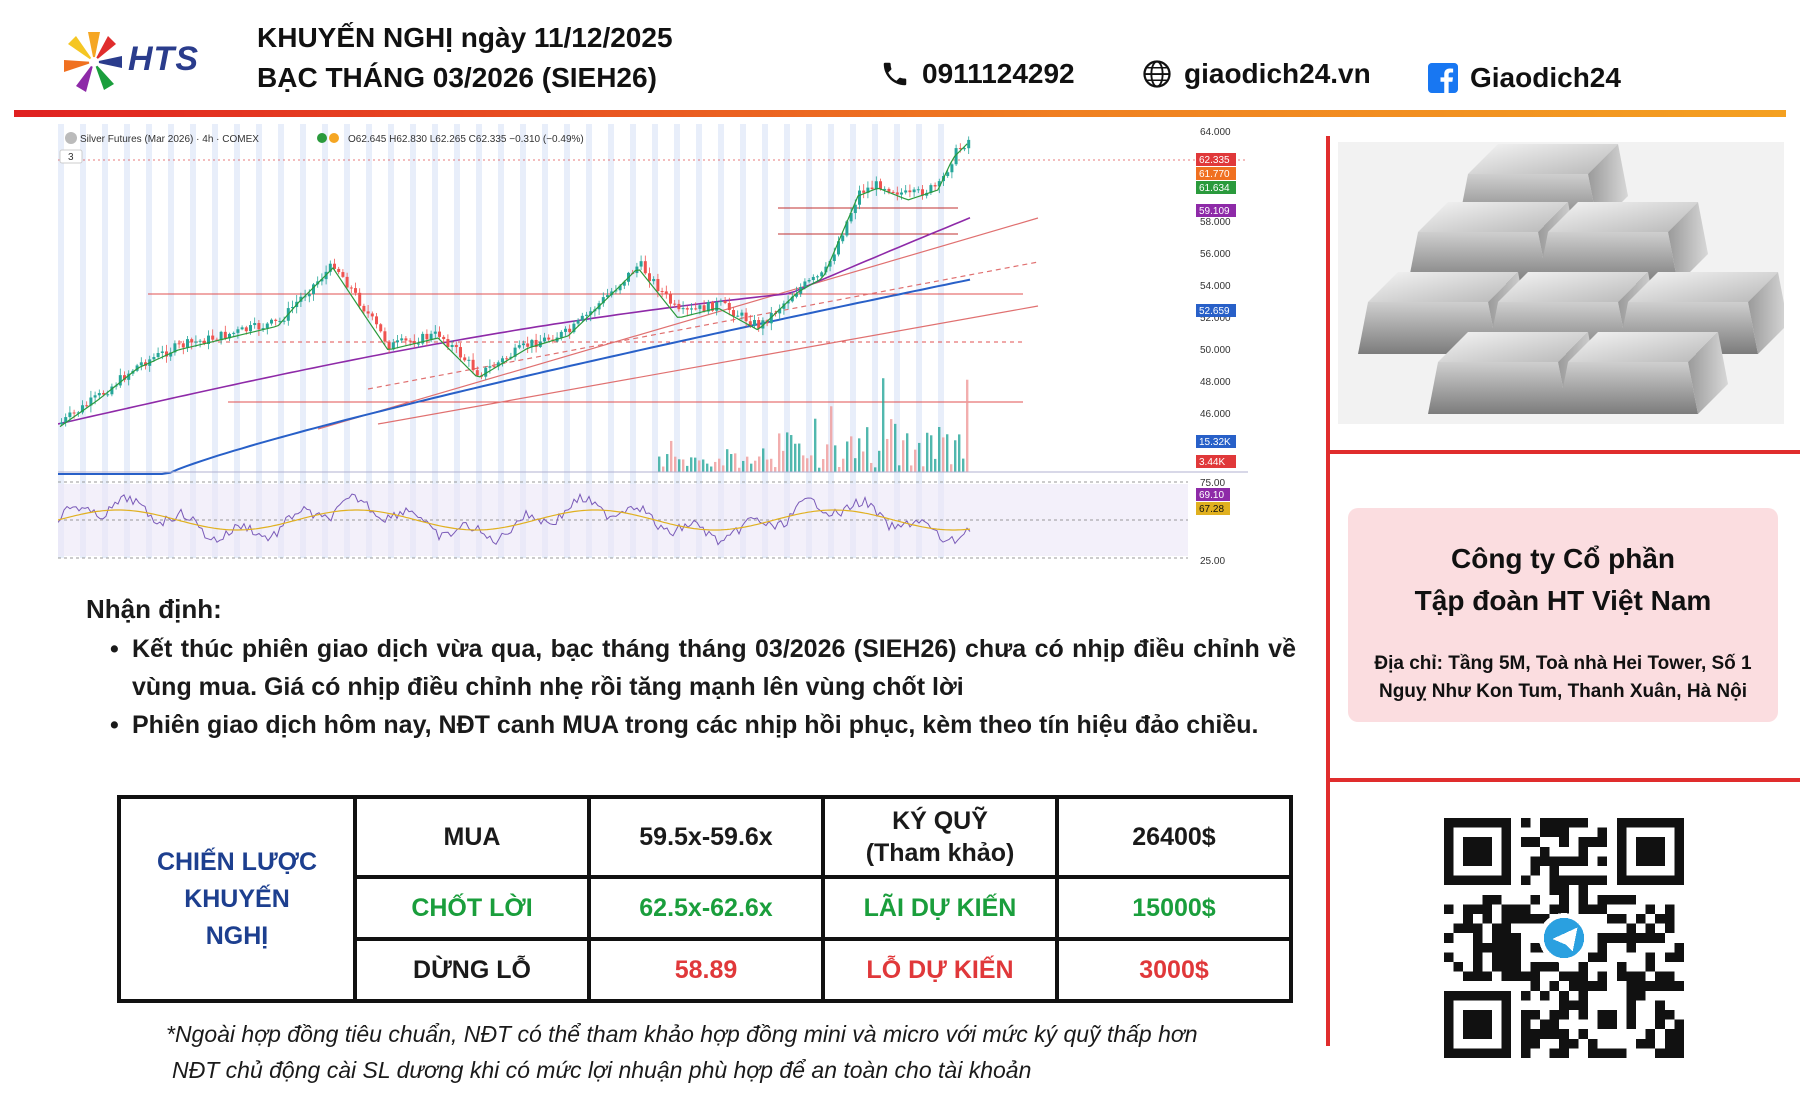 The height and width of the screenshot is (1112, 1800). Describe the element at coordinates (1174, 970) in the screenshot. I see `expected-loss-value: 3000$` at that location.